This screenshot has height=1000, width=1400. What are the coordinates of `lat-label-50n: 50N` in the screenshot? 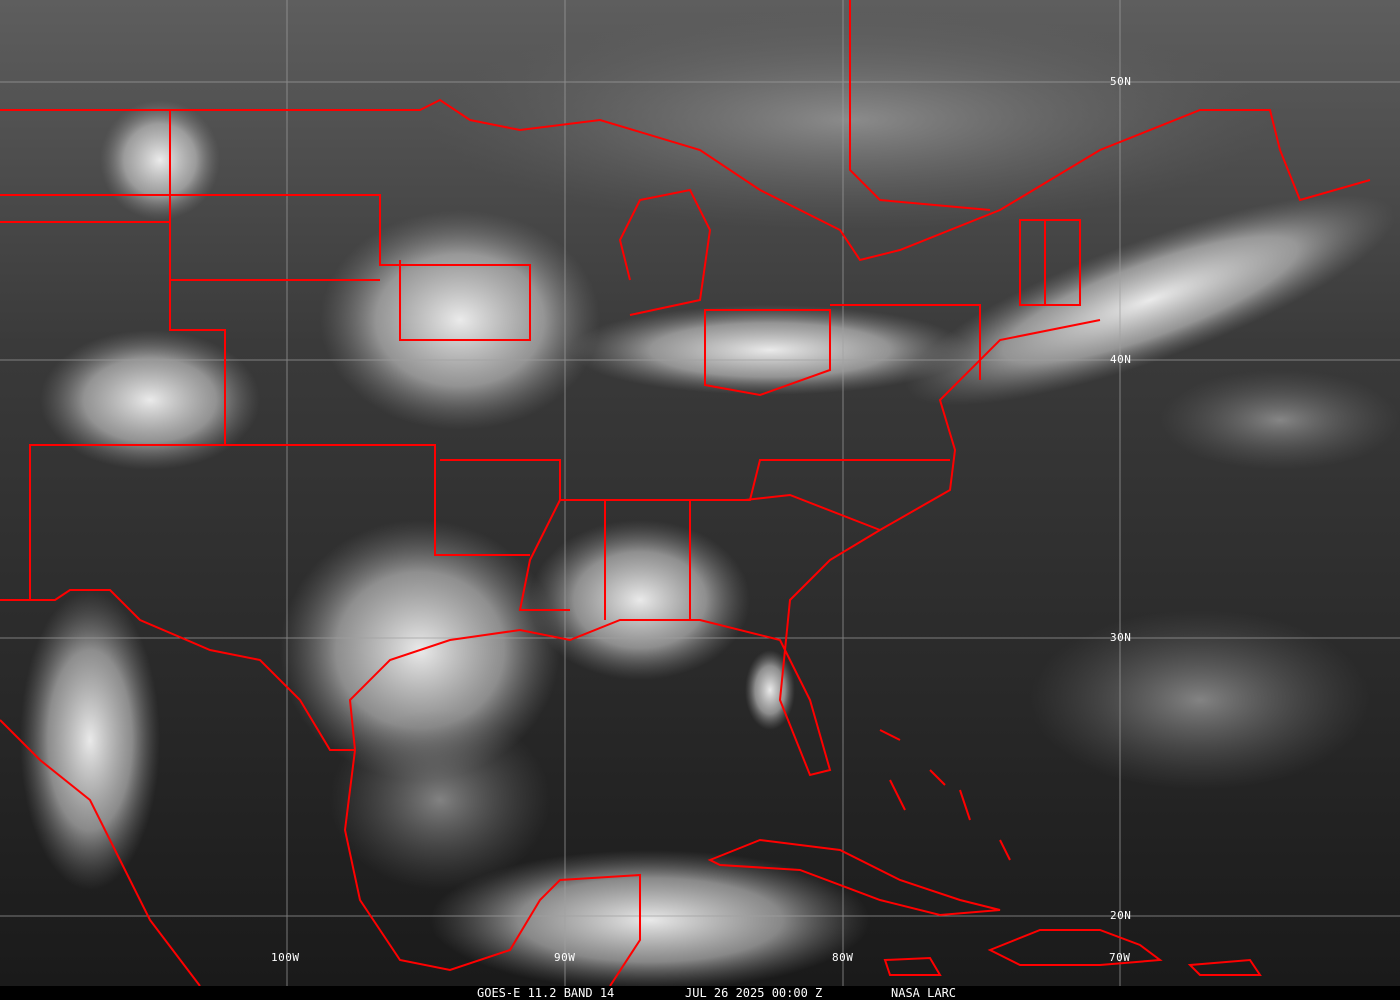 It's located at (1121, 81).